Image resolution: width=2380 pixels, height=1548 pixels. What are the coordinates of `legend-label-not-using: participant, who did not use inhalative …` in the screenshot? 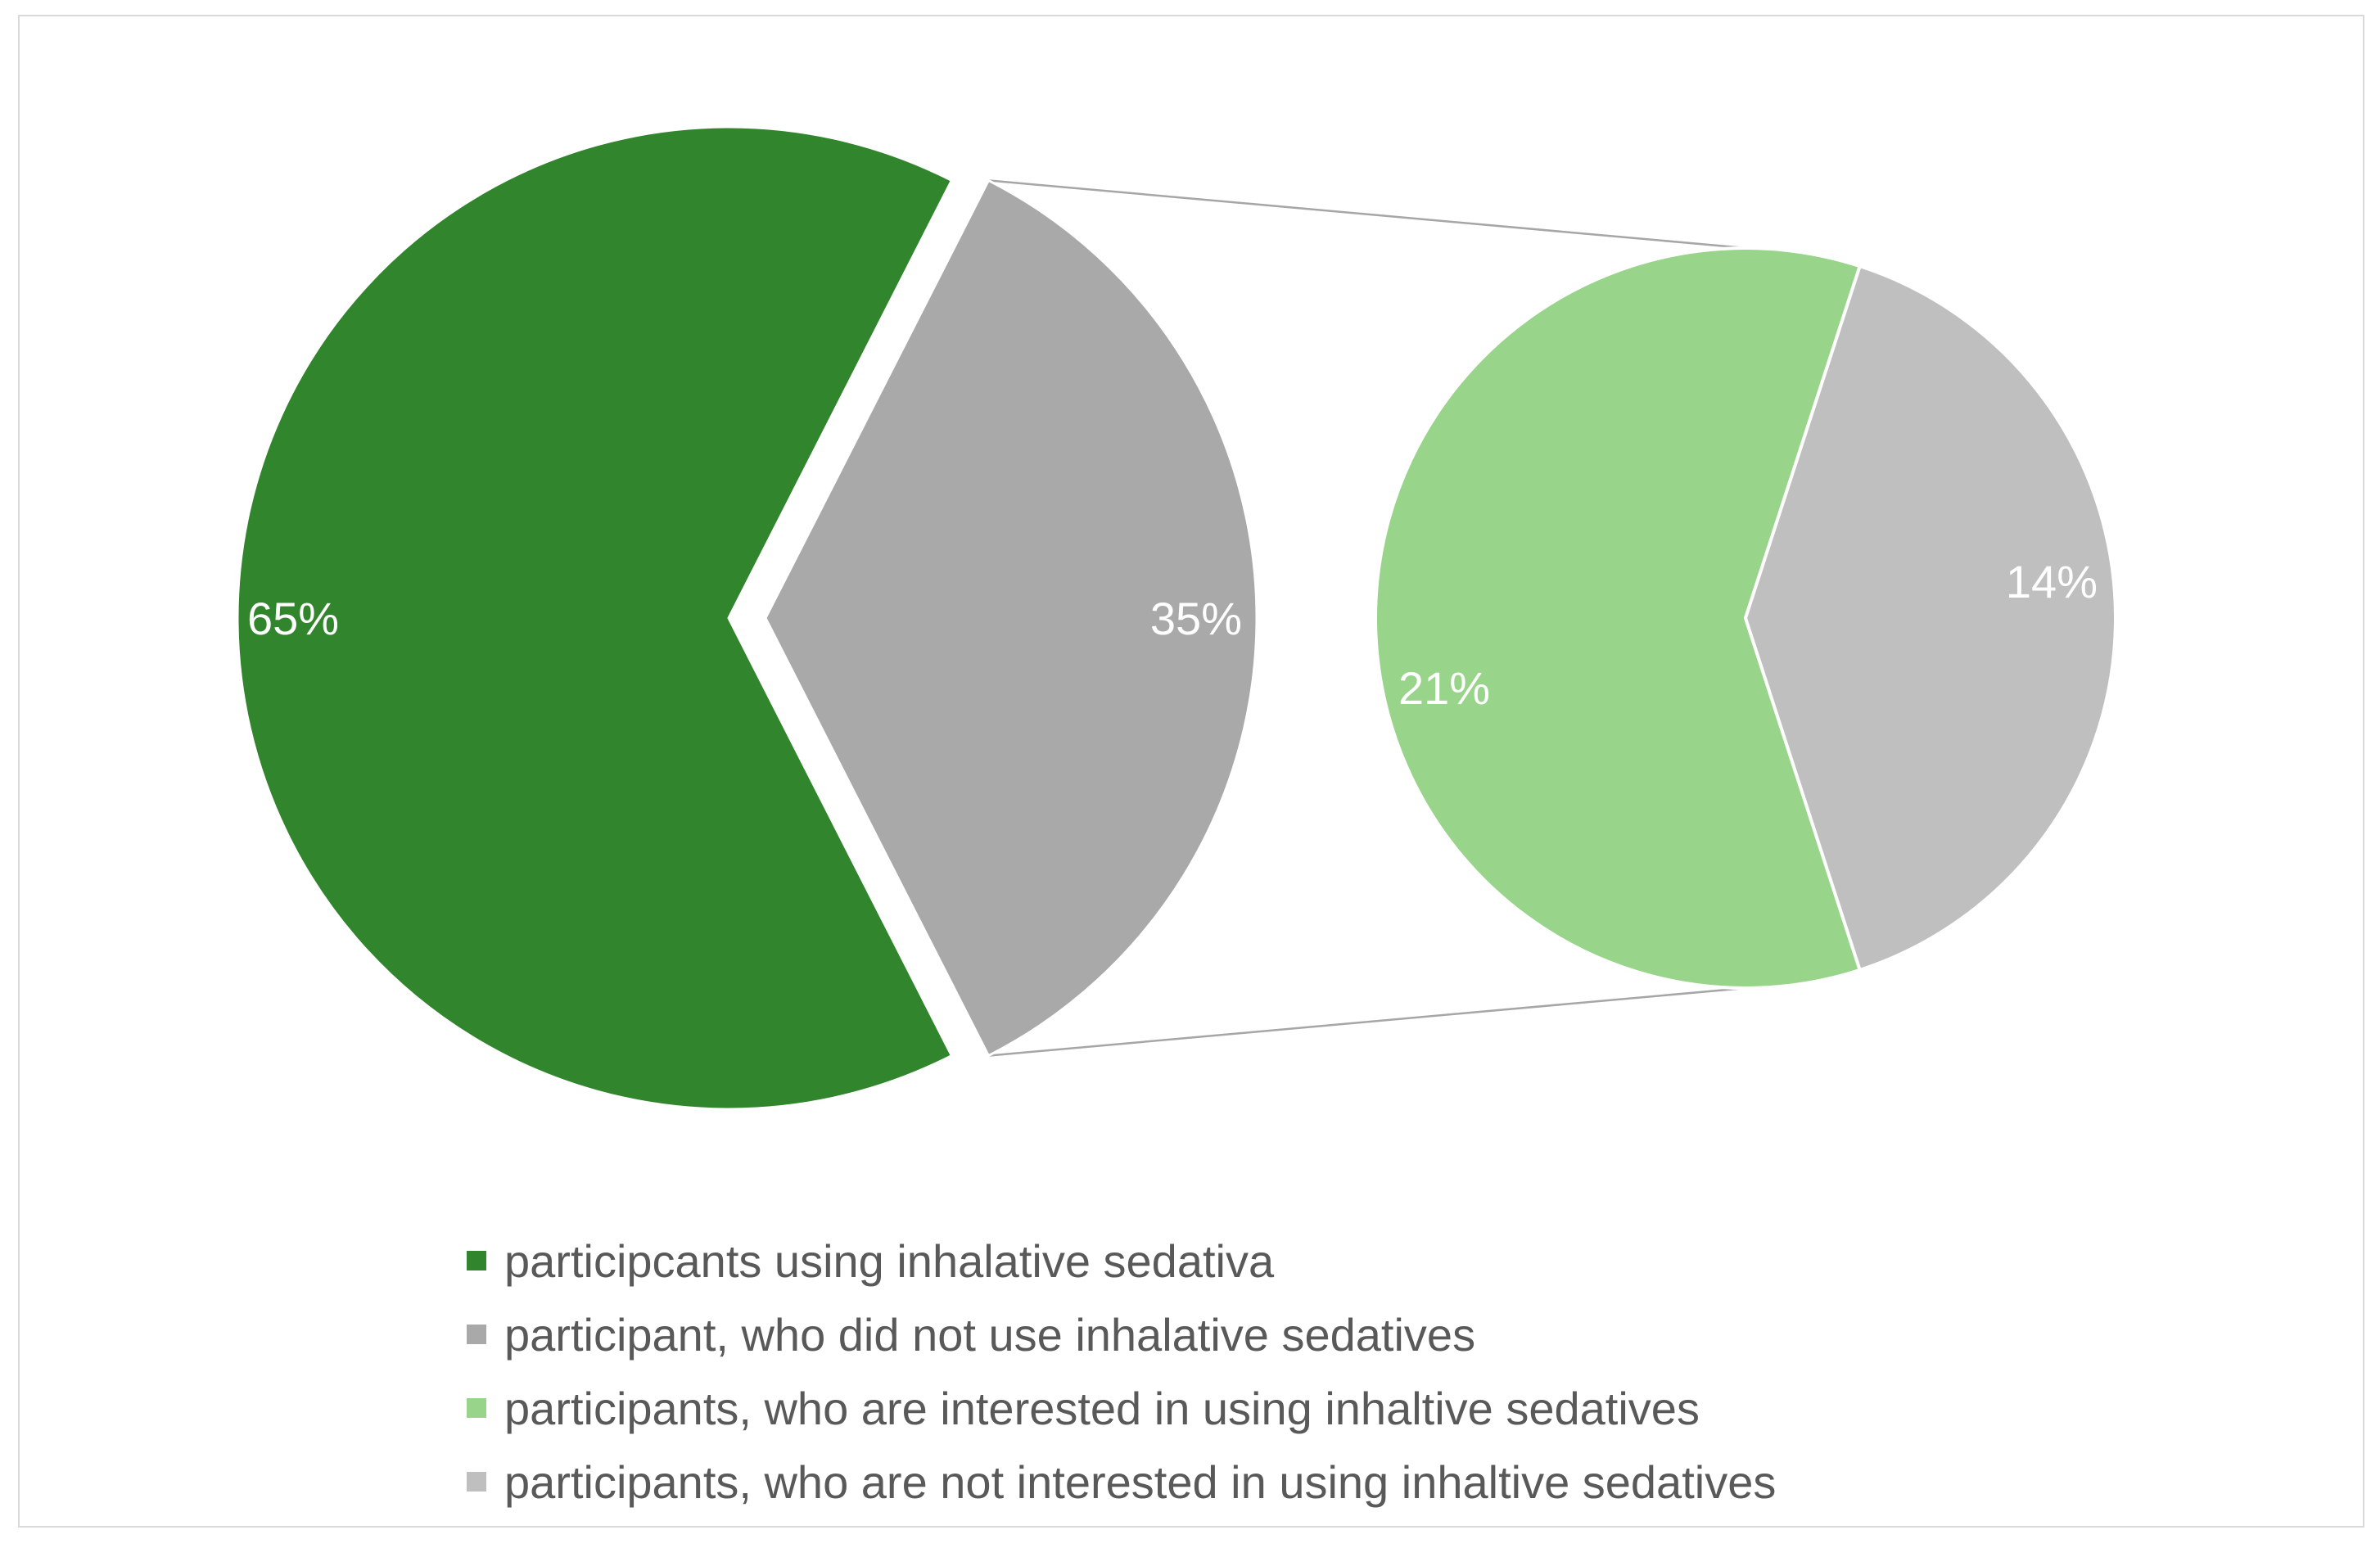 It's located at (990, 1334).